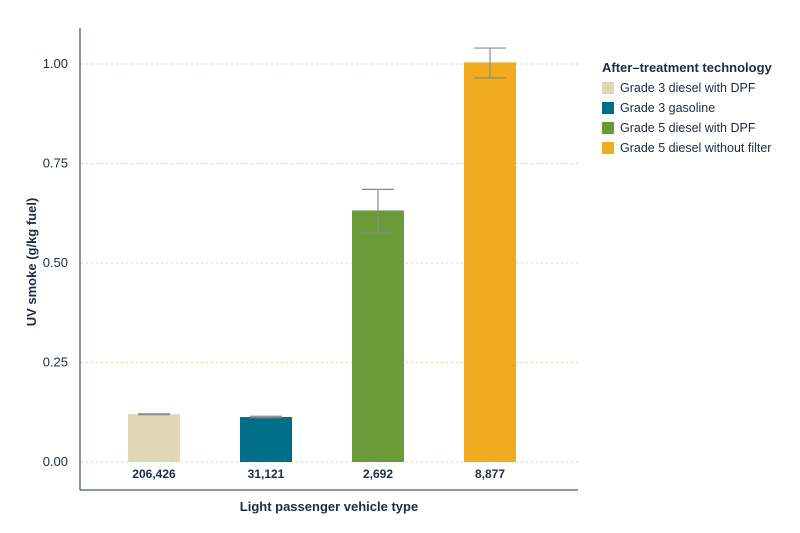 Image resolution: width=800 pixels, height=533 pixels. I want to click on y-tick-label: 0.00, so click(55, 461).